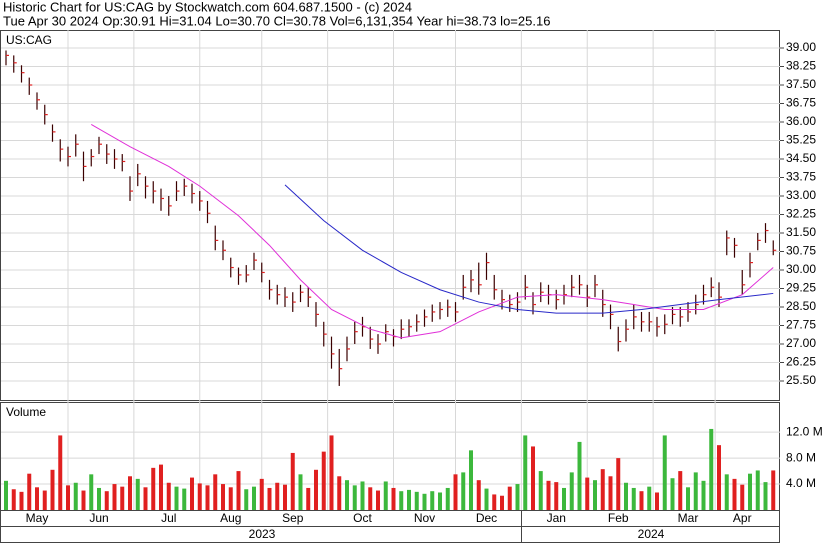 Image resolution: width=830 pixels, height=543 pixels. I want to click on y-tick-label: 36.75, so click(801, 103).